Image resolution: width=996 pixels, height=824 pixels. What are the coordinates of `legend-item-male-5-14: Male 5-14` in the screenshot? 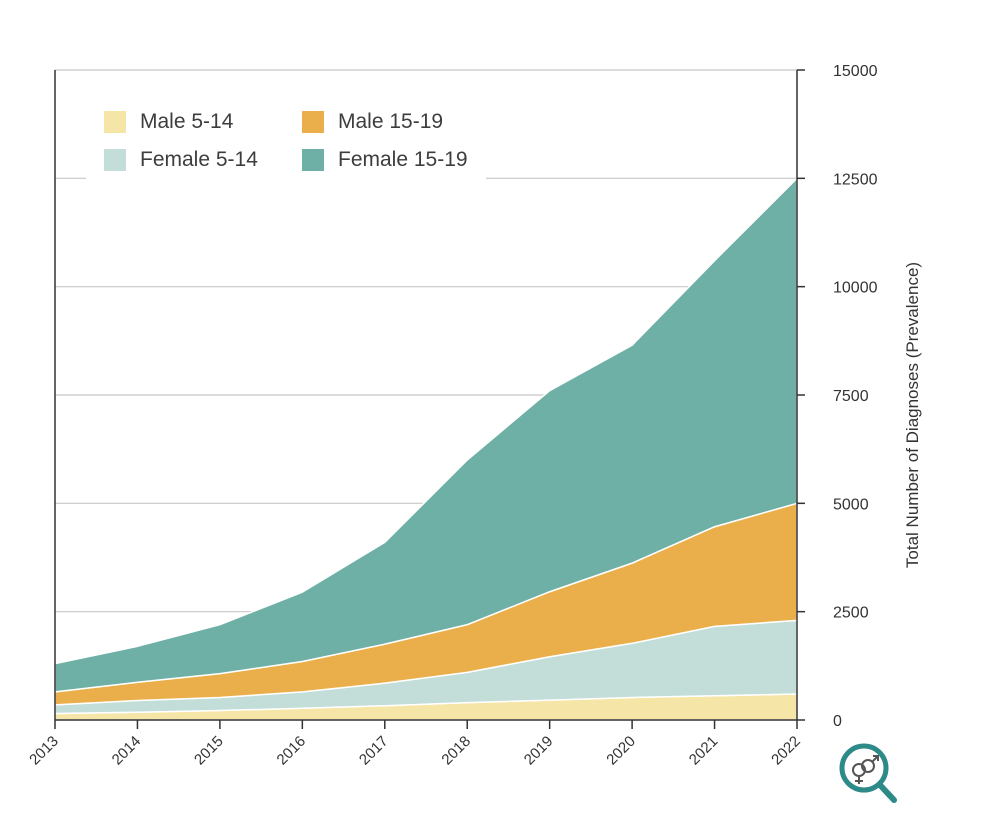 It's located at (168, 122).